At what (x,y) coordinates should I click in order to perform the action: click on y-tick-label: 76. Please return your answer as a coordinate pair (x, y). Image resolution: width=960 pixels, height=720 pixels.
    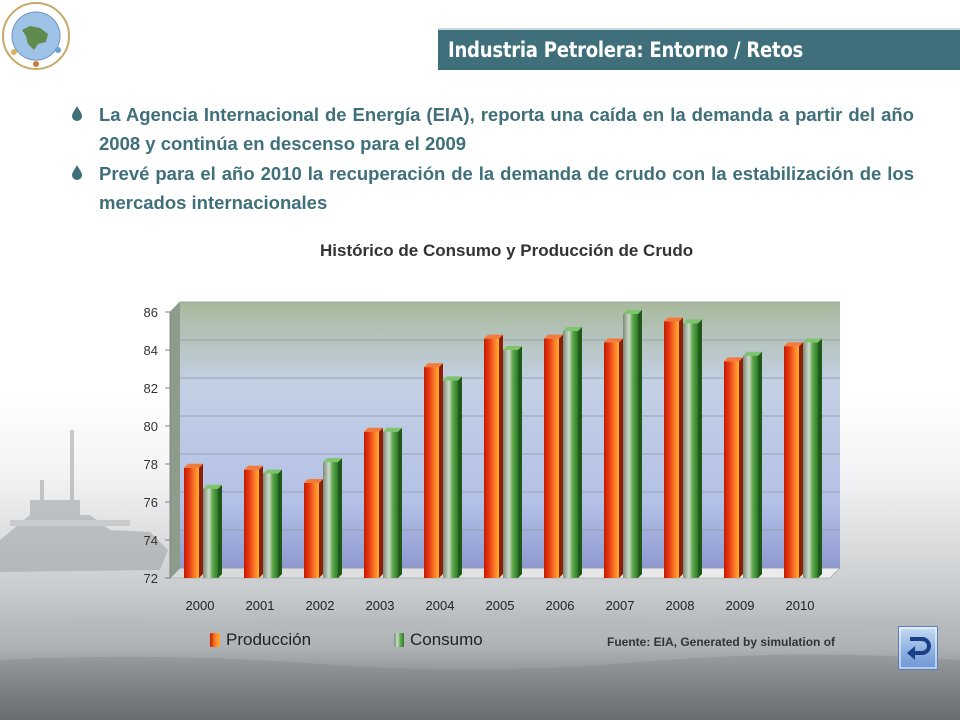
    Looking at the image, I should click on (151, 502).